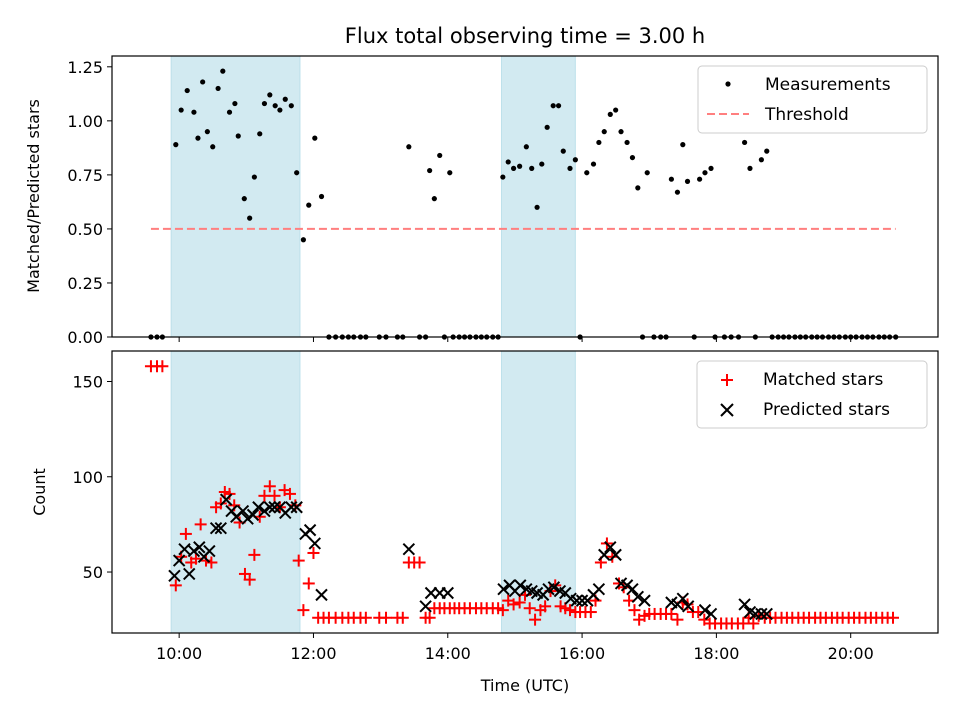 This screenshot has height=720, width=960. I want to click on y-tick-label: 1.00, so click(85, 121).